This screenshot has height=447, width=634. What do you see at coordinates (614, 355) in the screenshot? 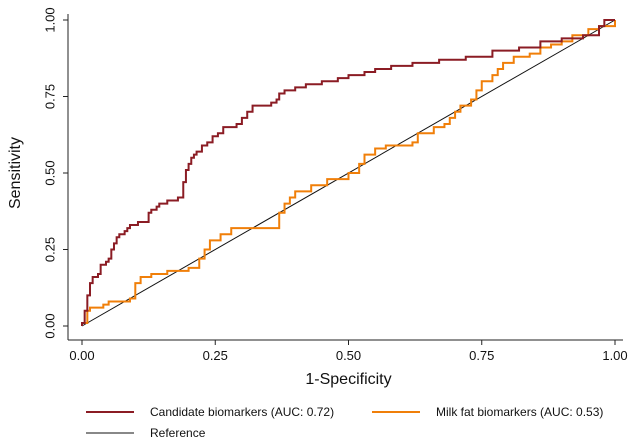
I see `x-tick-label: 1.00` at bounding box center [614, 355].